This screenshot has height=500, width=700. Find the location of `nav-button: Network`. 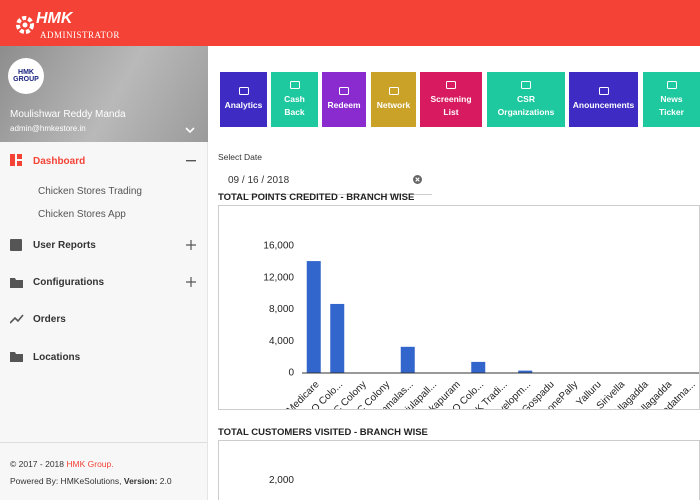

nav-button: Network is located at coordinates (393, 99).